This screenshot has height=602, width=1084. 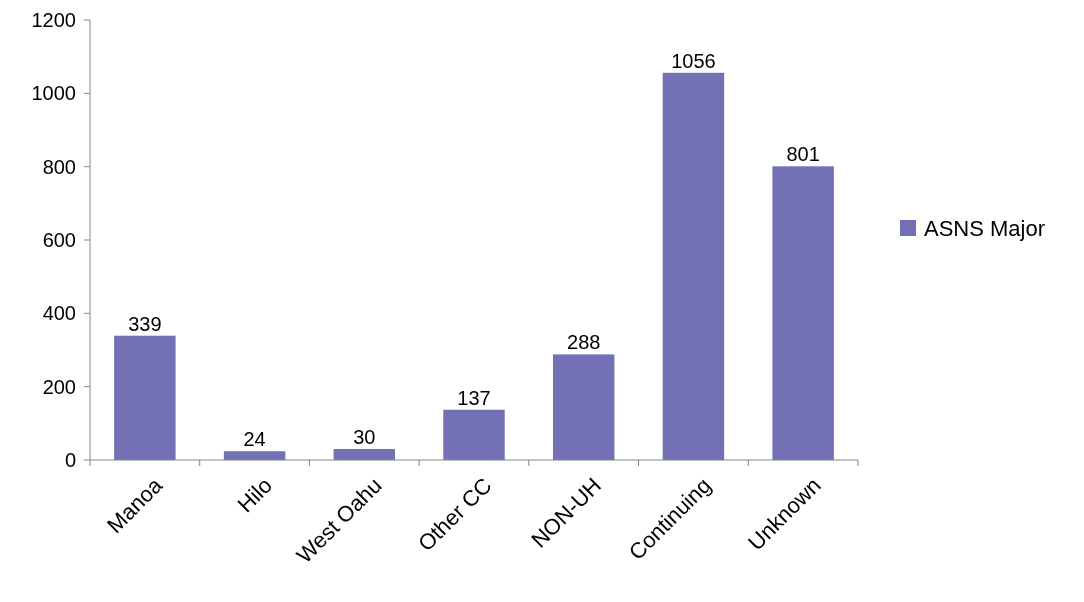 I want to click on y-tick-label: 1200, so click(x=53, y=20).